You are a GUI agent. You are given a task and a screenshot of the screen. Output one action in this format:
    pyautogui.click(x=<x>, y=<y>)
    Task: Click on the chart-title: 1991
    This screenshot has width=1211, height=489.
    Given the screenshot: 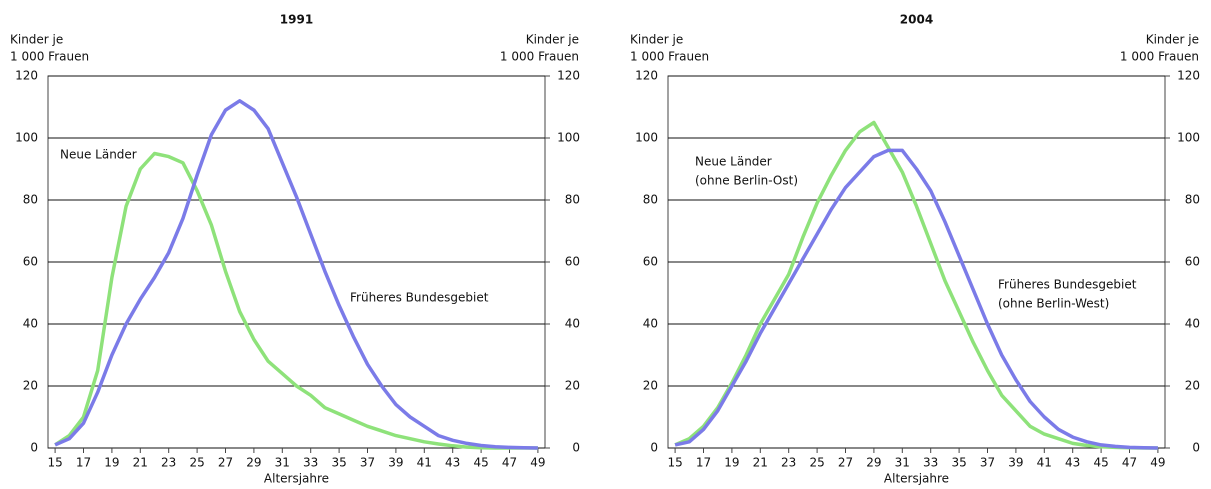 What is the action you would take?
    pyautogui.click(x=296, y=20)
    